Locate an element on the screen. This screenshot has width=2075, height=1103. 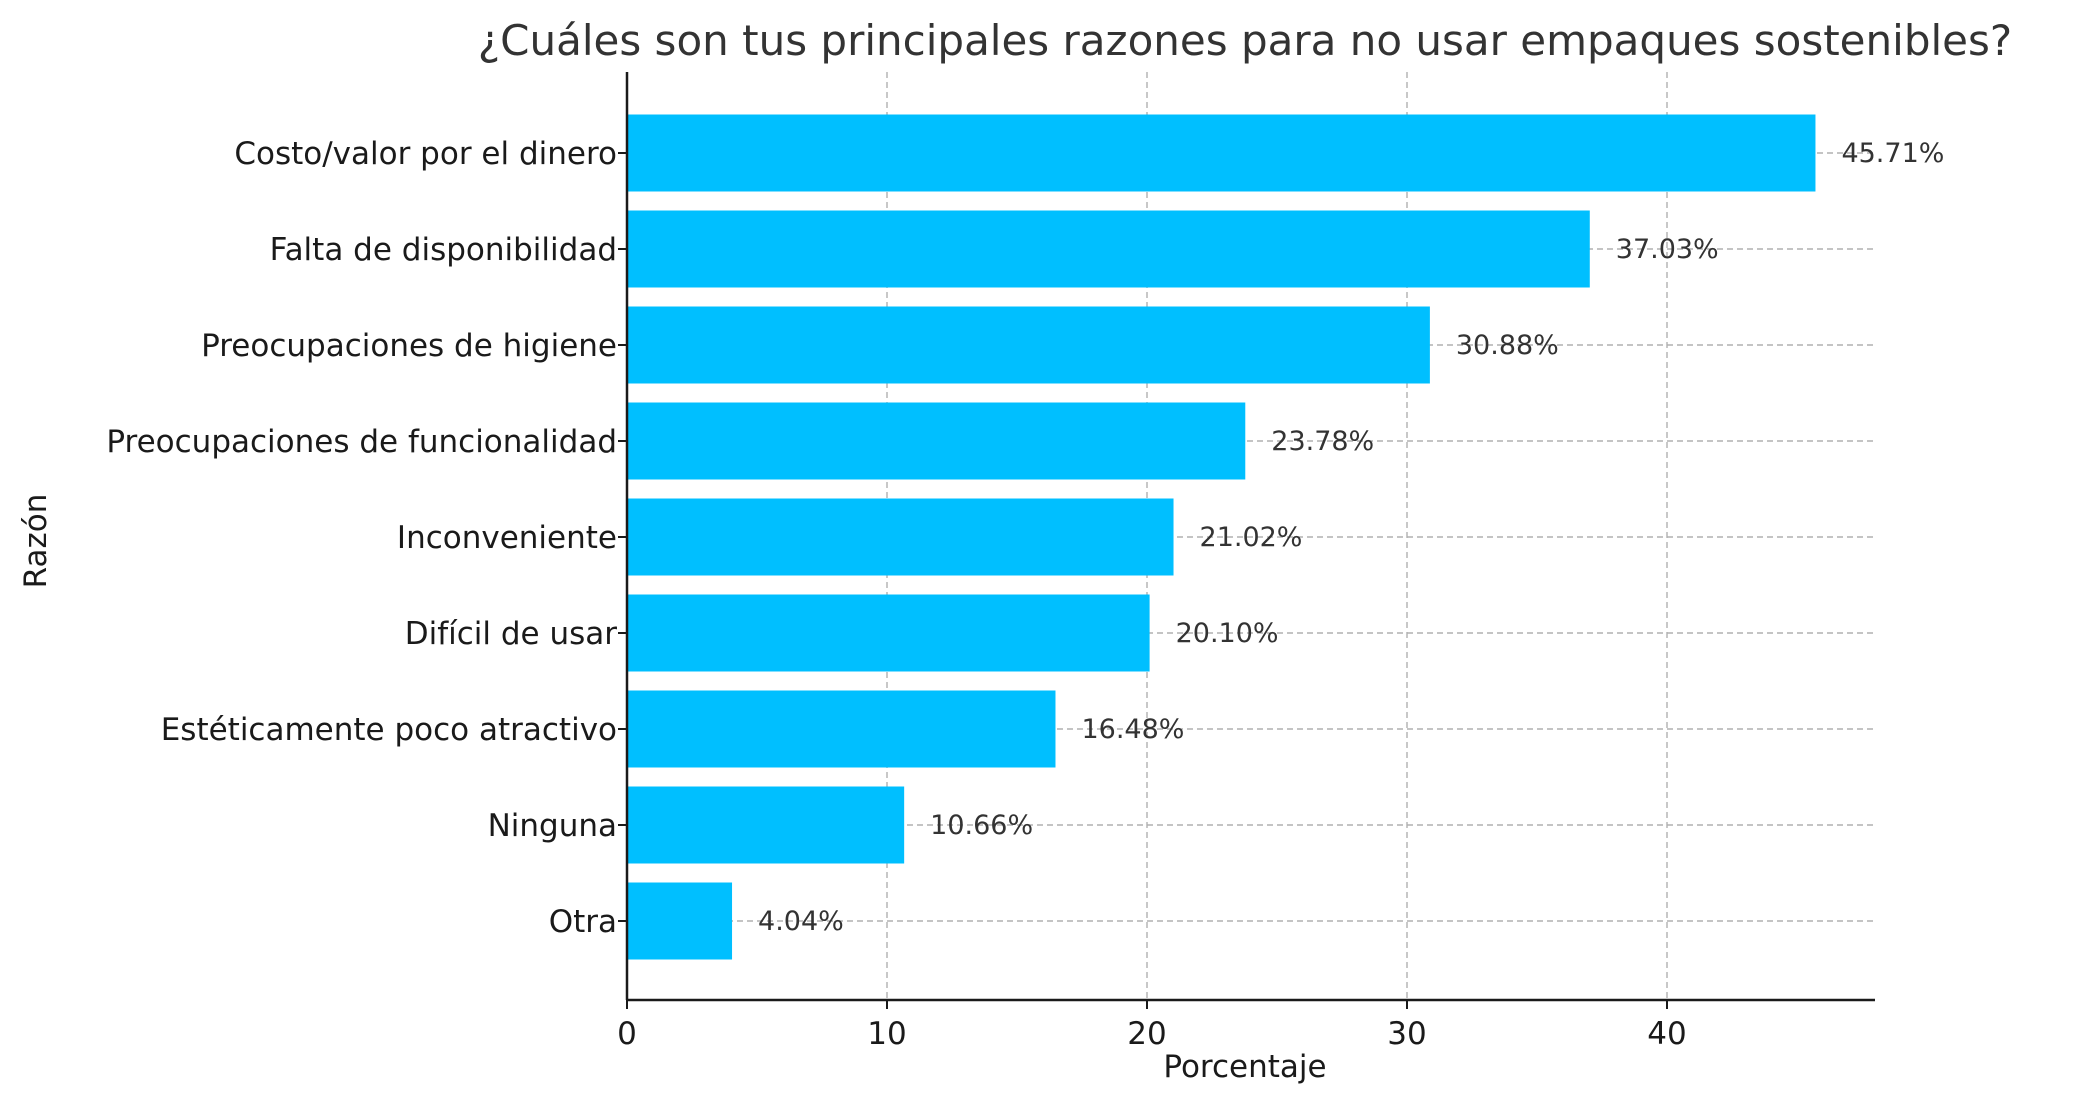
category-label: Preocupaciones de higiene is located at coordinates (409, 346).